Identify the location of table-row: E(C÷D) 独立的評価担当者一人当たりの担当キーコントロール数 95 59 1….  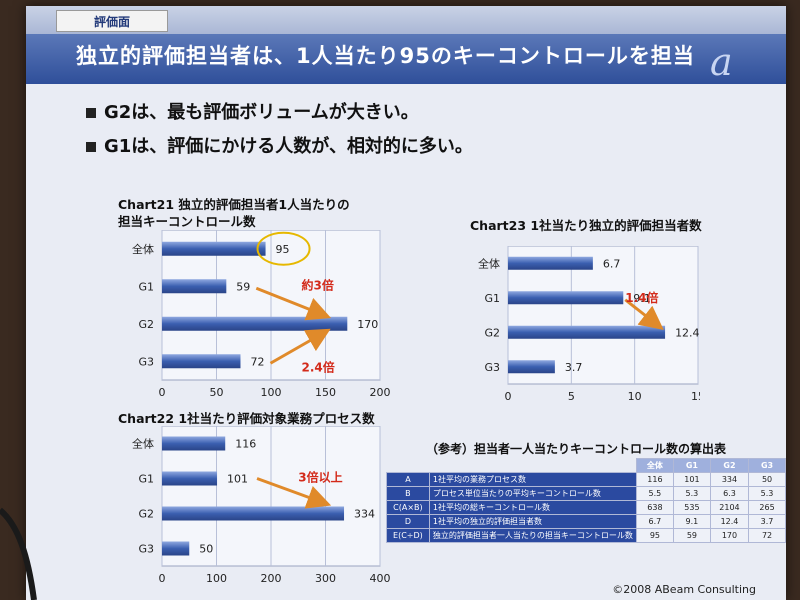
(586, 535).